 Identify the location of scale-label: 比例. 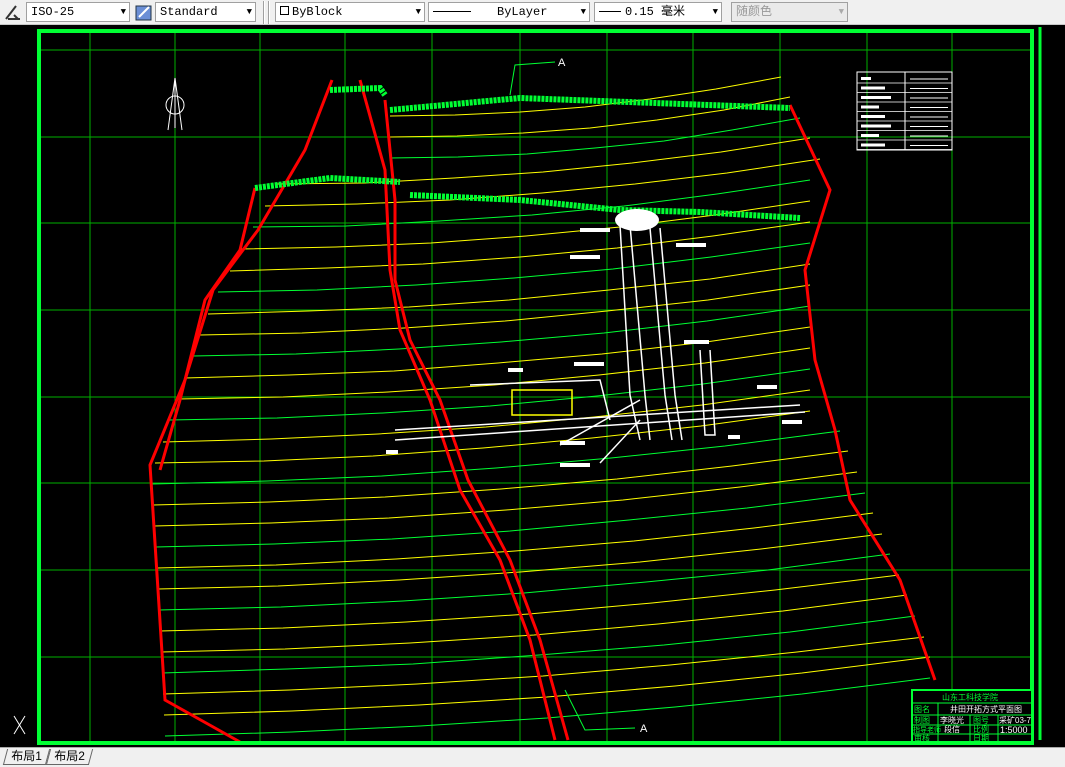
(981, 729).